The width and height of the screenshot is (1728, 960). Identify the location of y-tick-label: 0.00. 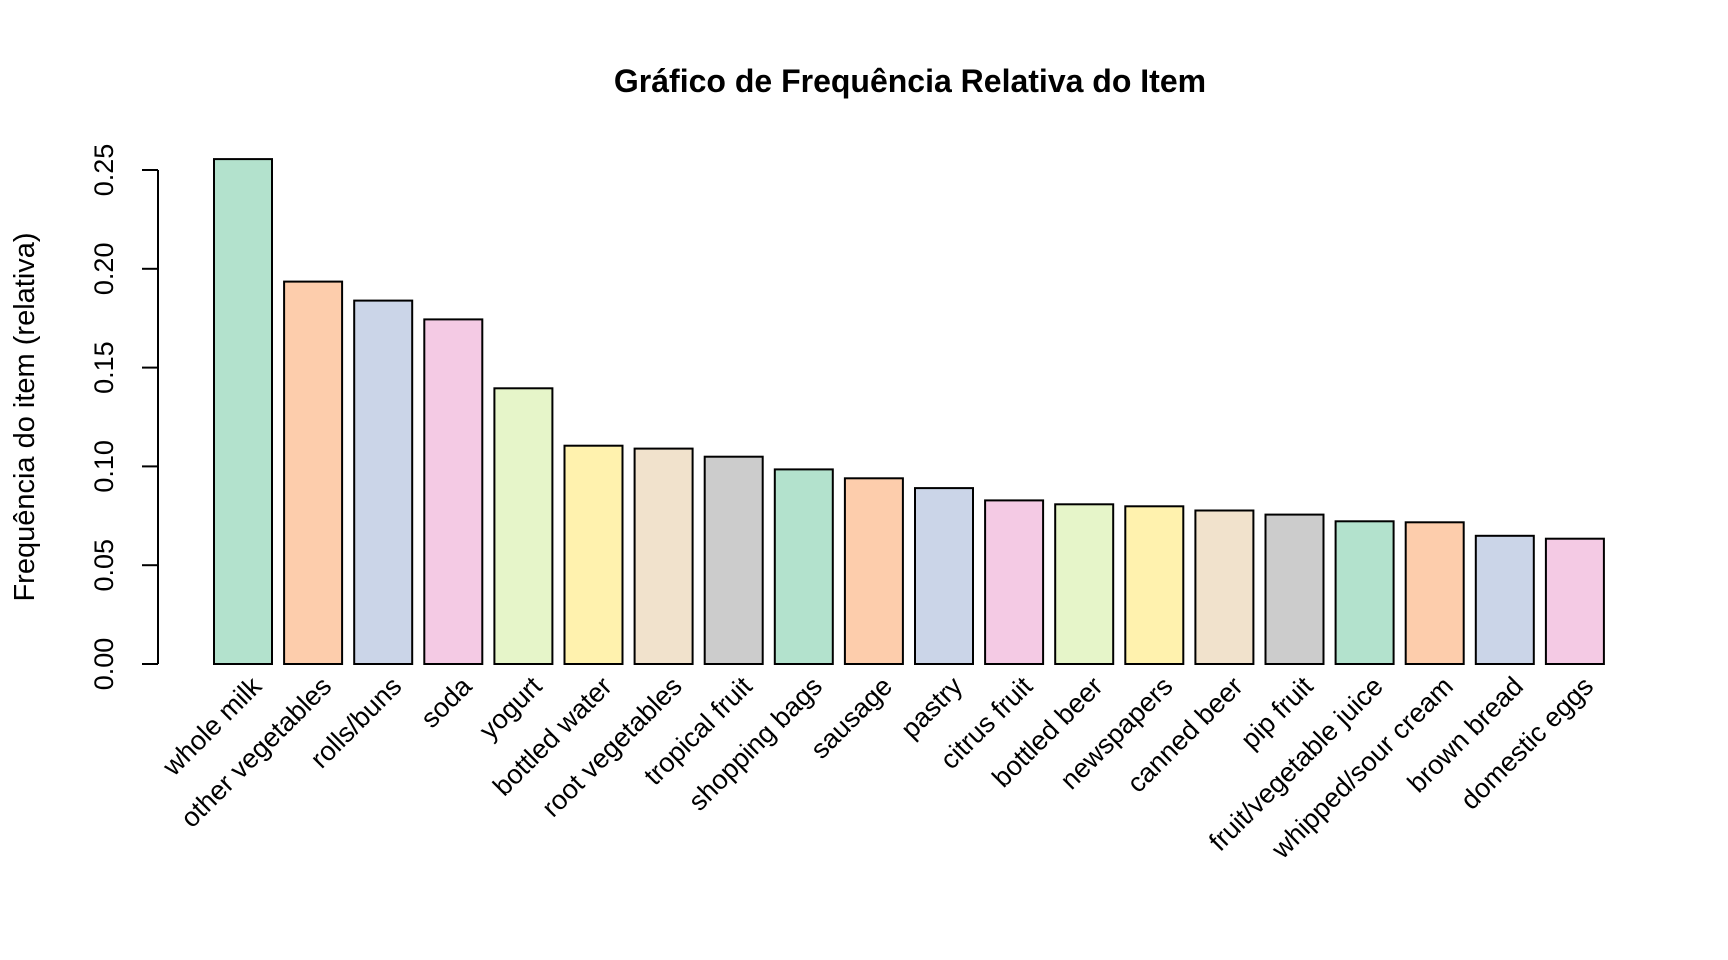
(104, 664).